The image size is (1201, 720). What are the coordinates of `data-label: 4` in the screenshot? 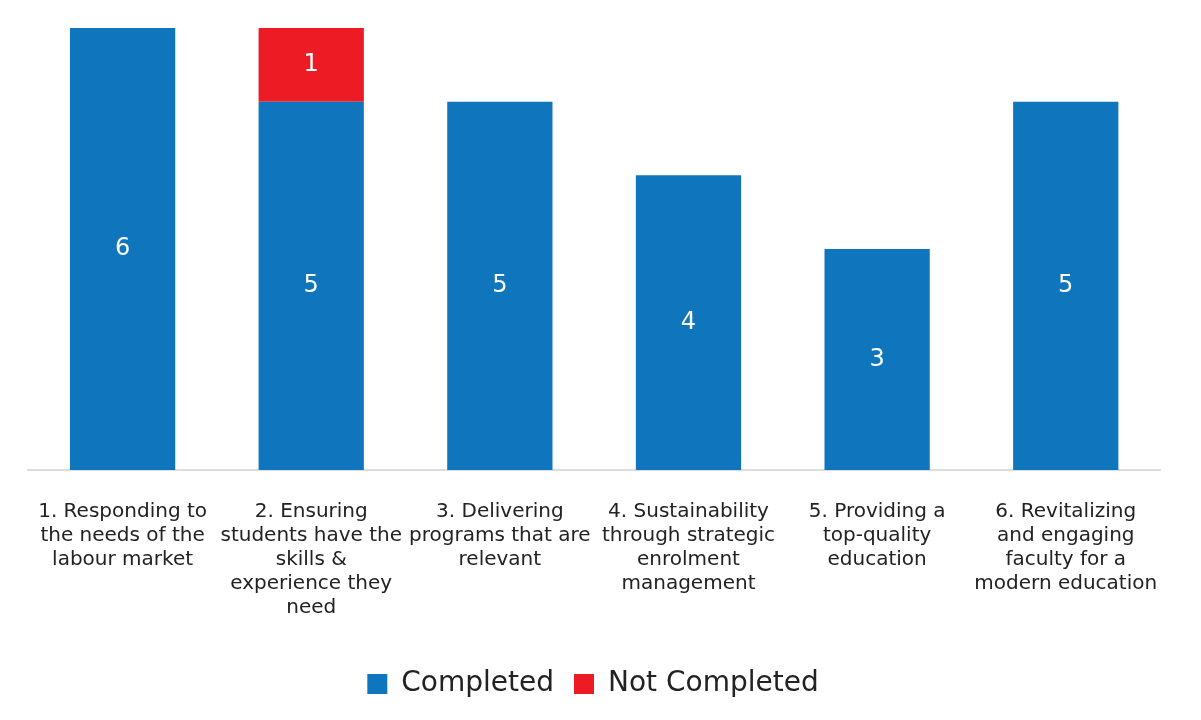 It's located at (688, 320).